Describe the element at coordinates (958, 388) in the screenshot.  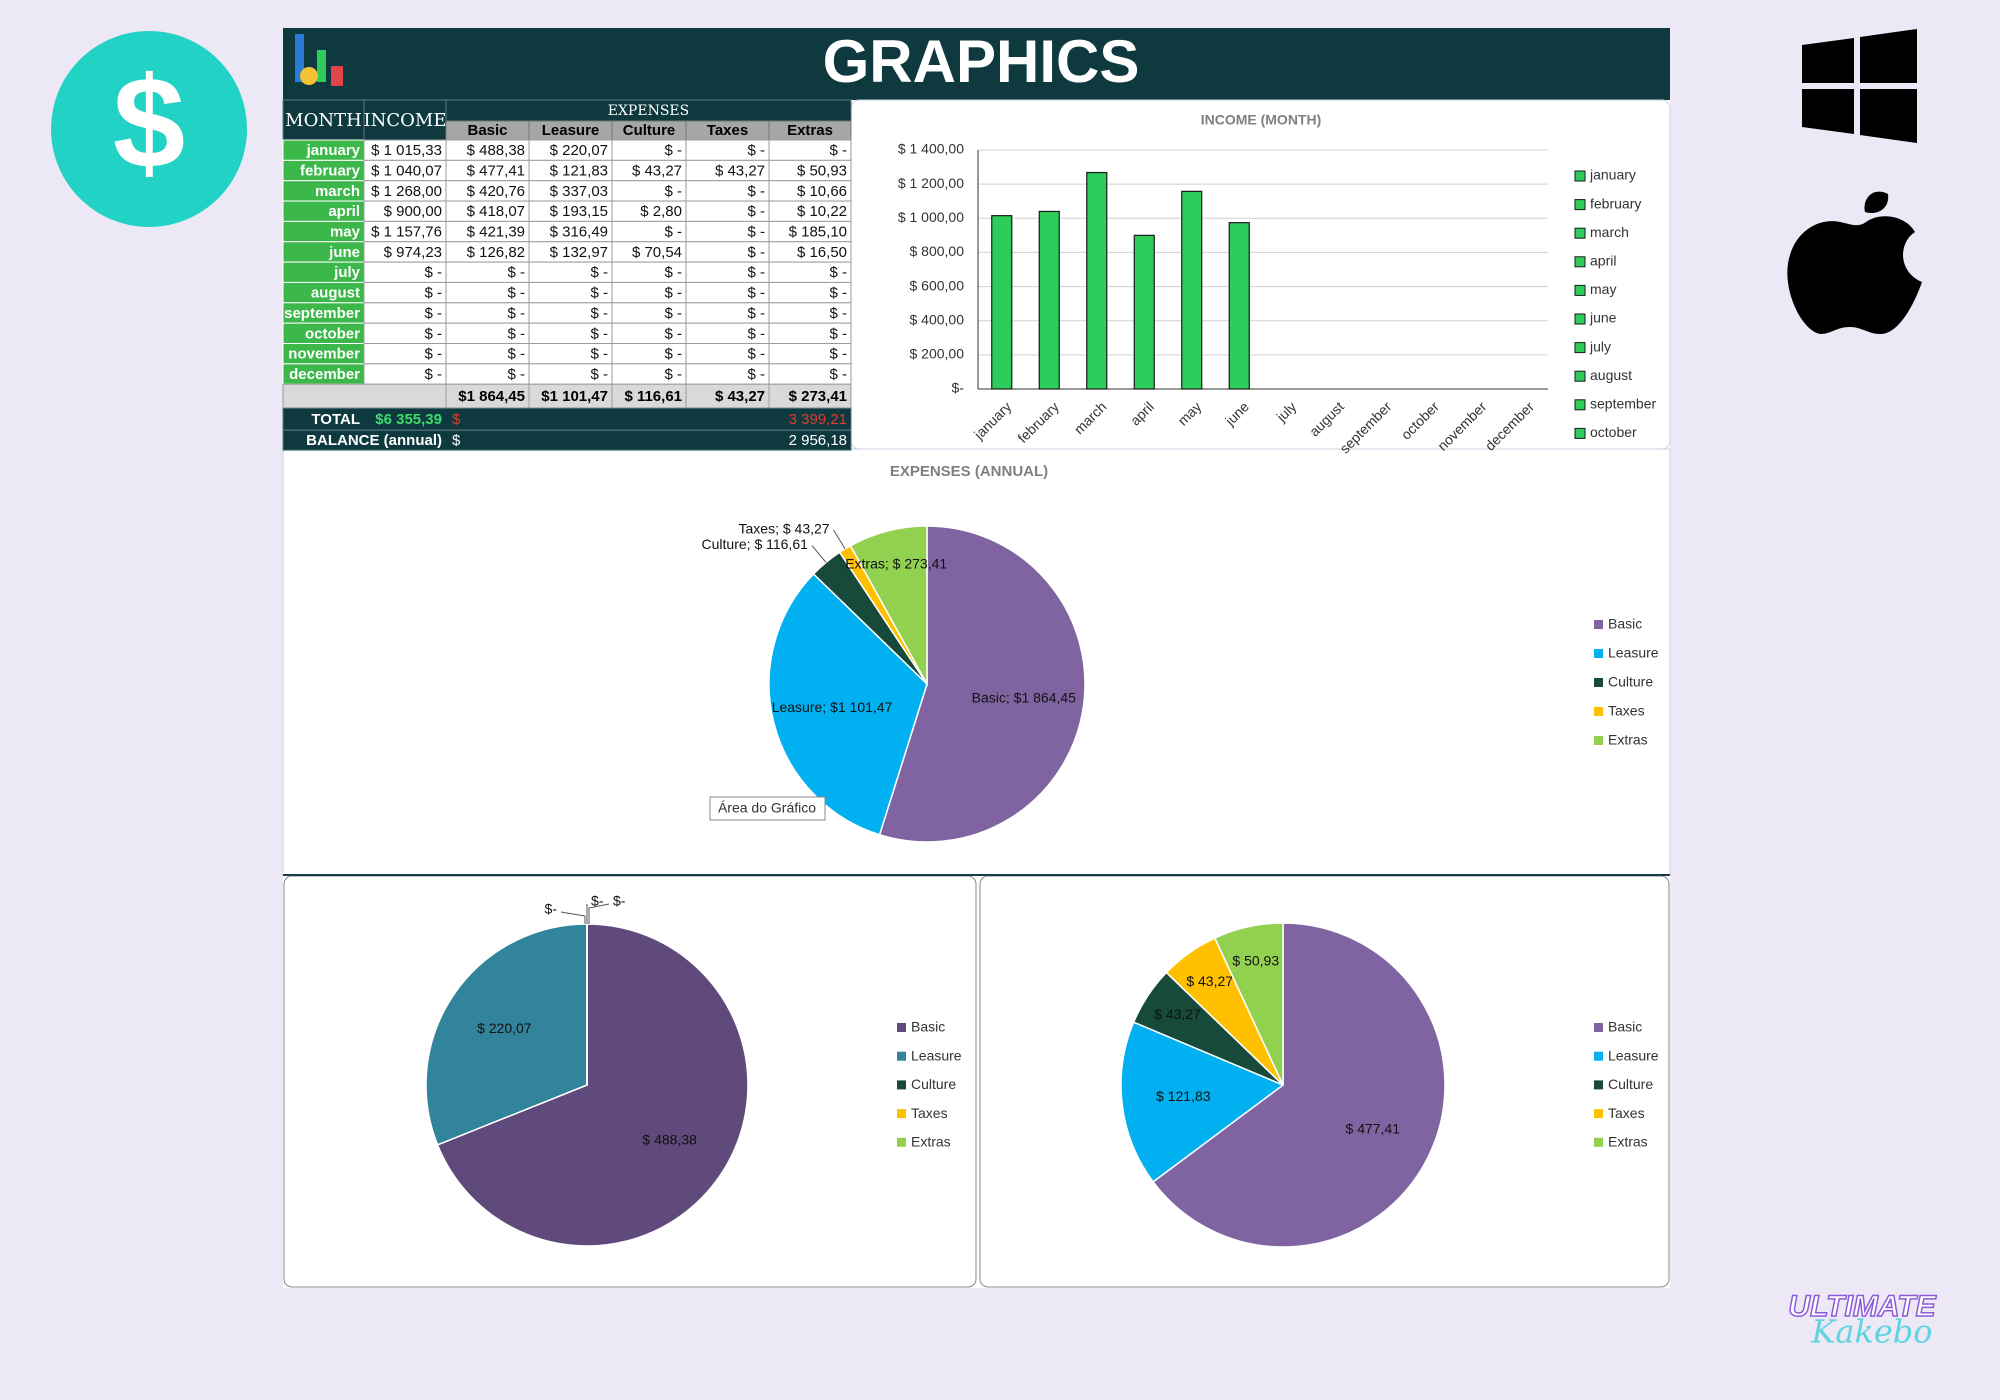
I see `y-tick-label: $-` at that location.